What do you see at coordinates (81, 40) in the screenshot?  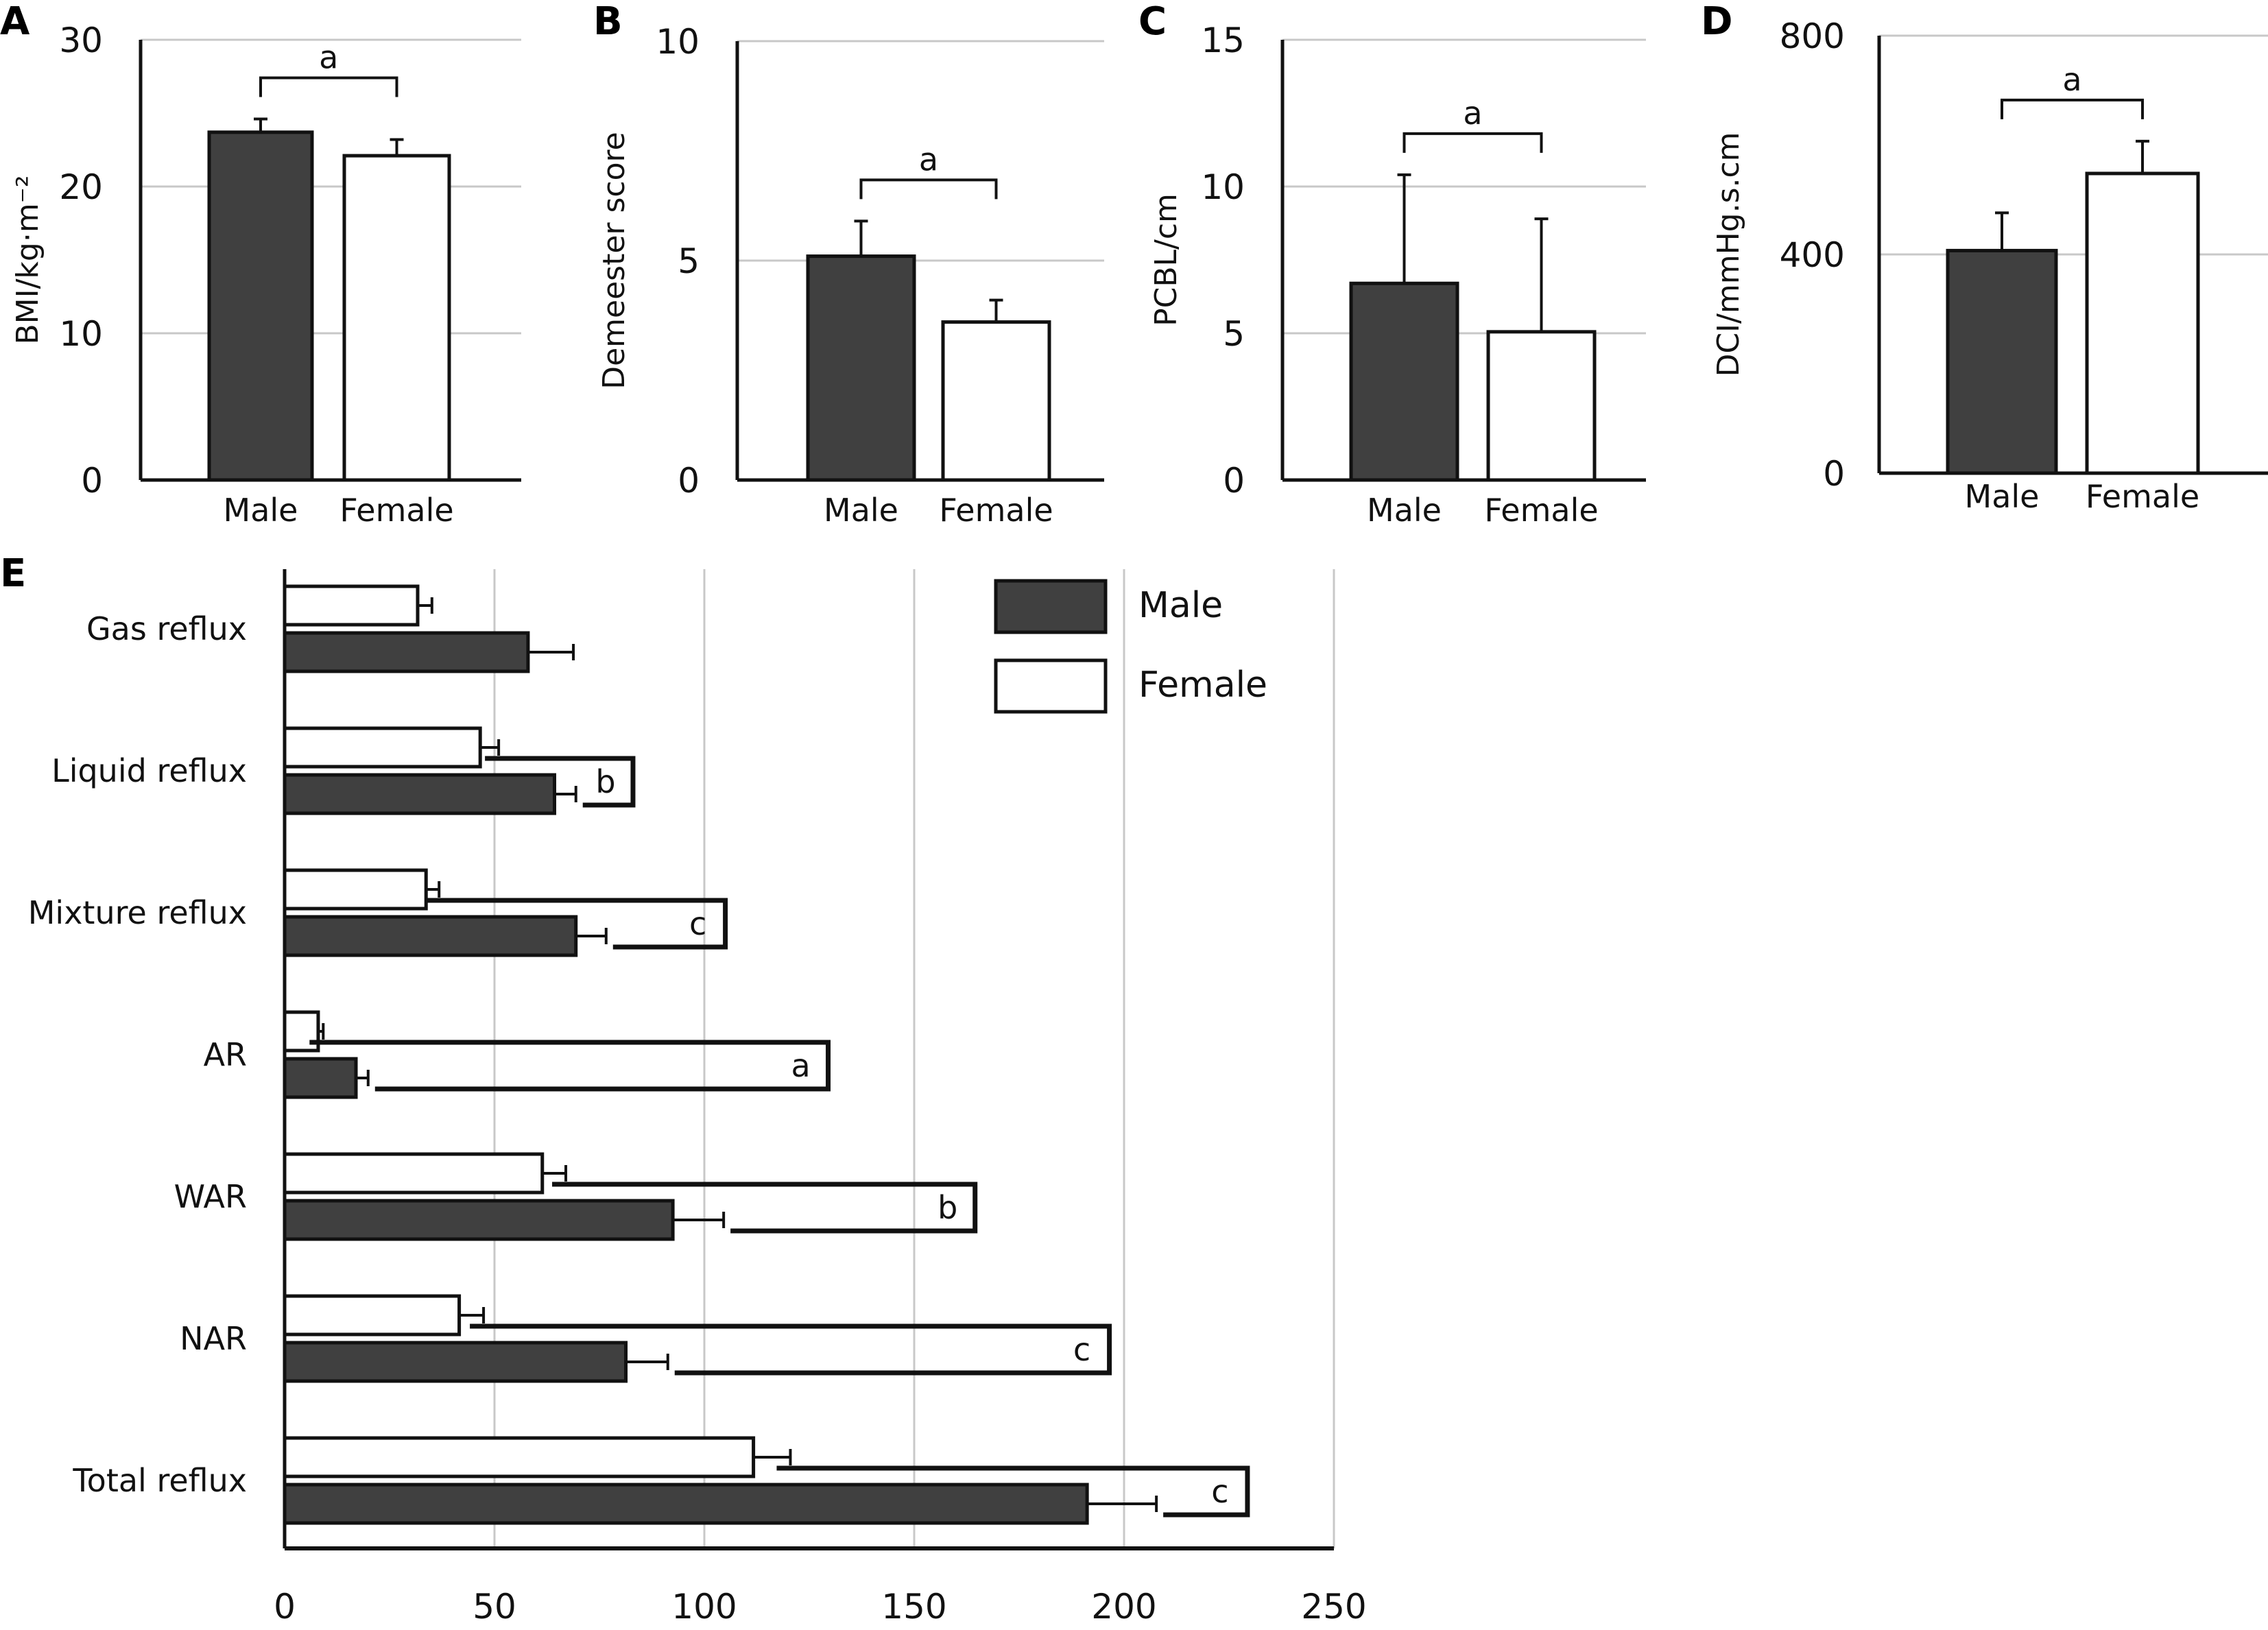 I see `y-tick-label: 30` at bounding box center [81, 40].